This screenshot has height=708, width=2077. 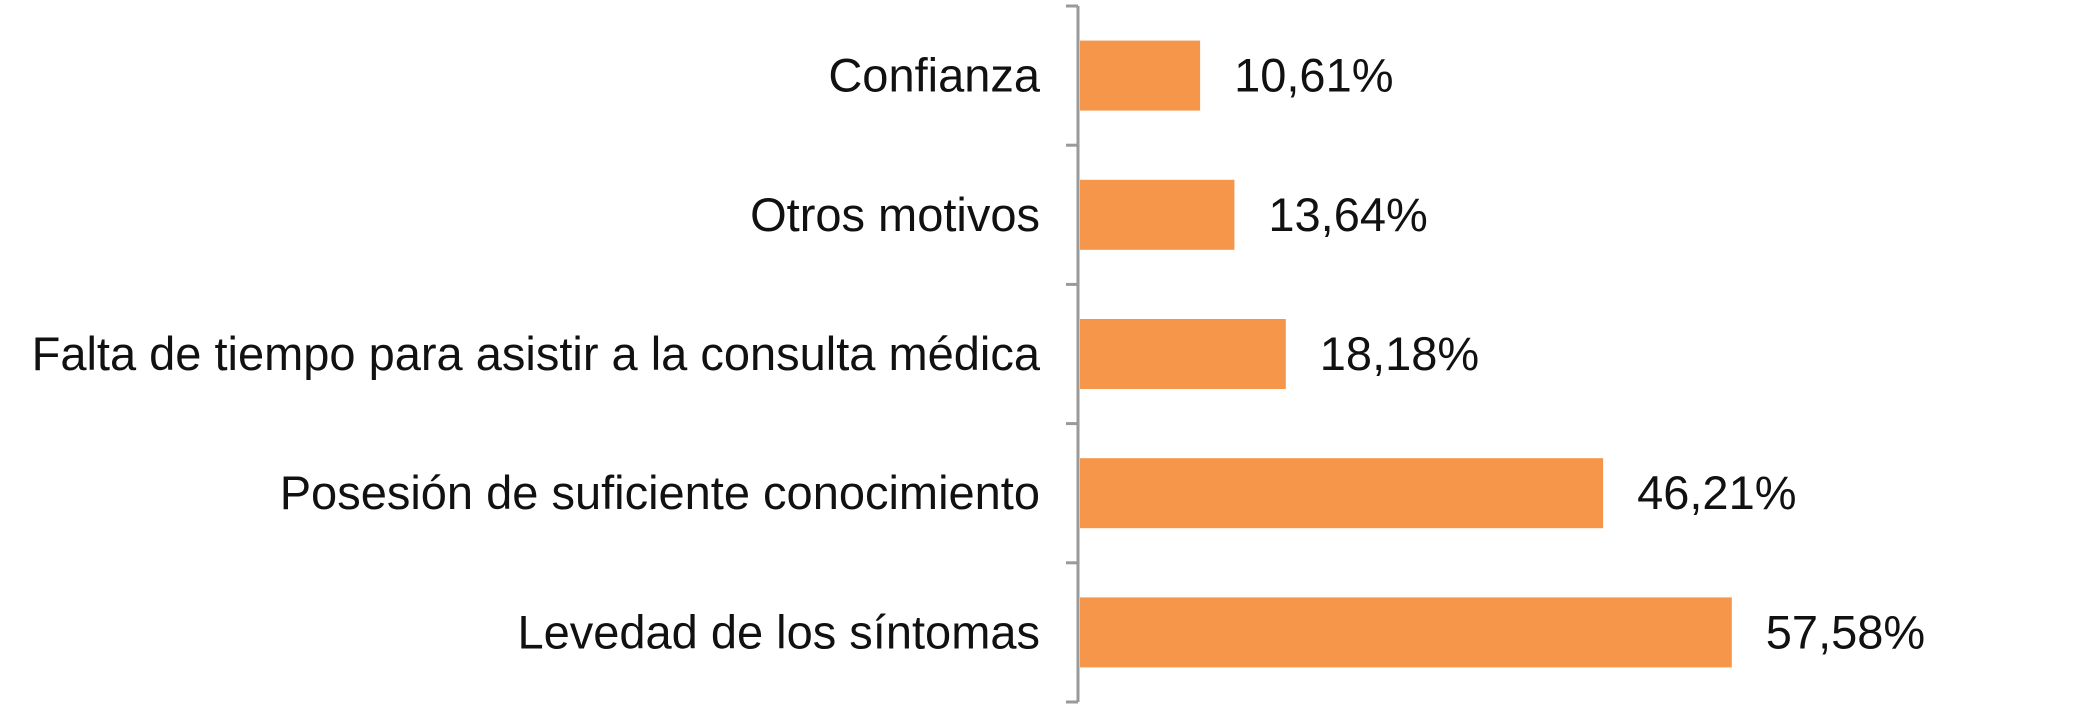 What do you see at coordinates (1313, 75) in the screenshot?
I see `data-label: 10,61%` at bounding box center [1313, 75].